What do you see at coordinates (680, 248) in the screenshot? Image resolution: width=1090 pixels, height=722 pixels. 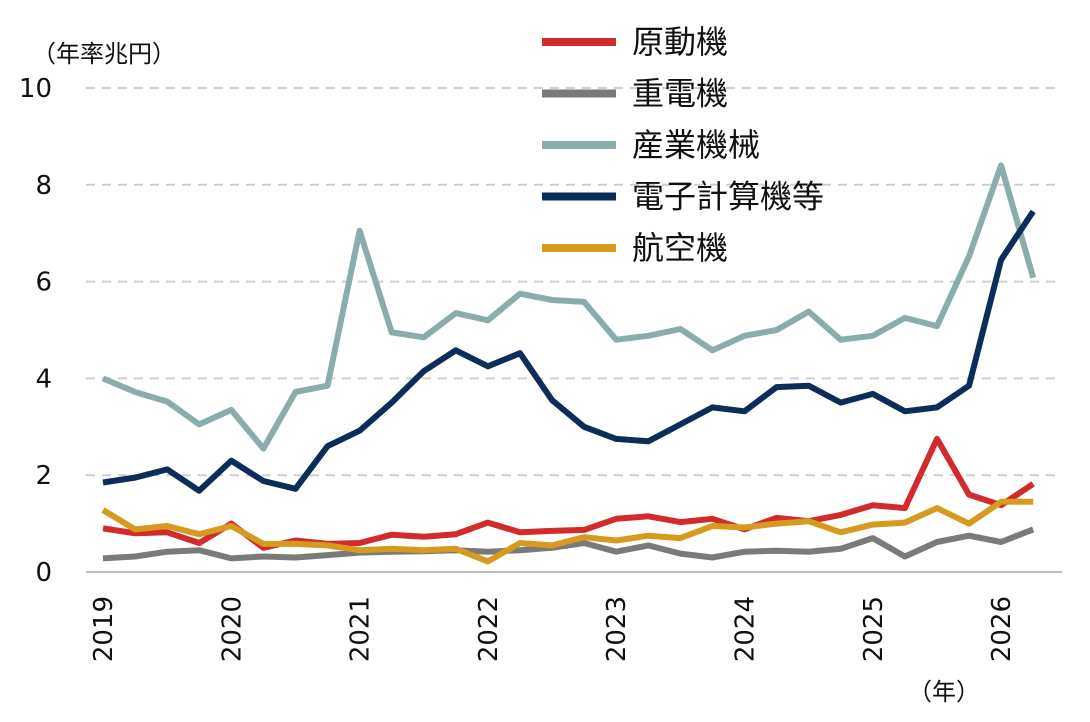 I see `legend-label-4: 航空機` at bounding box center [680, 248].